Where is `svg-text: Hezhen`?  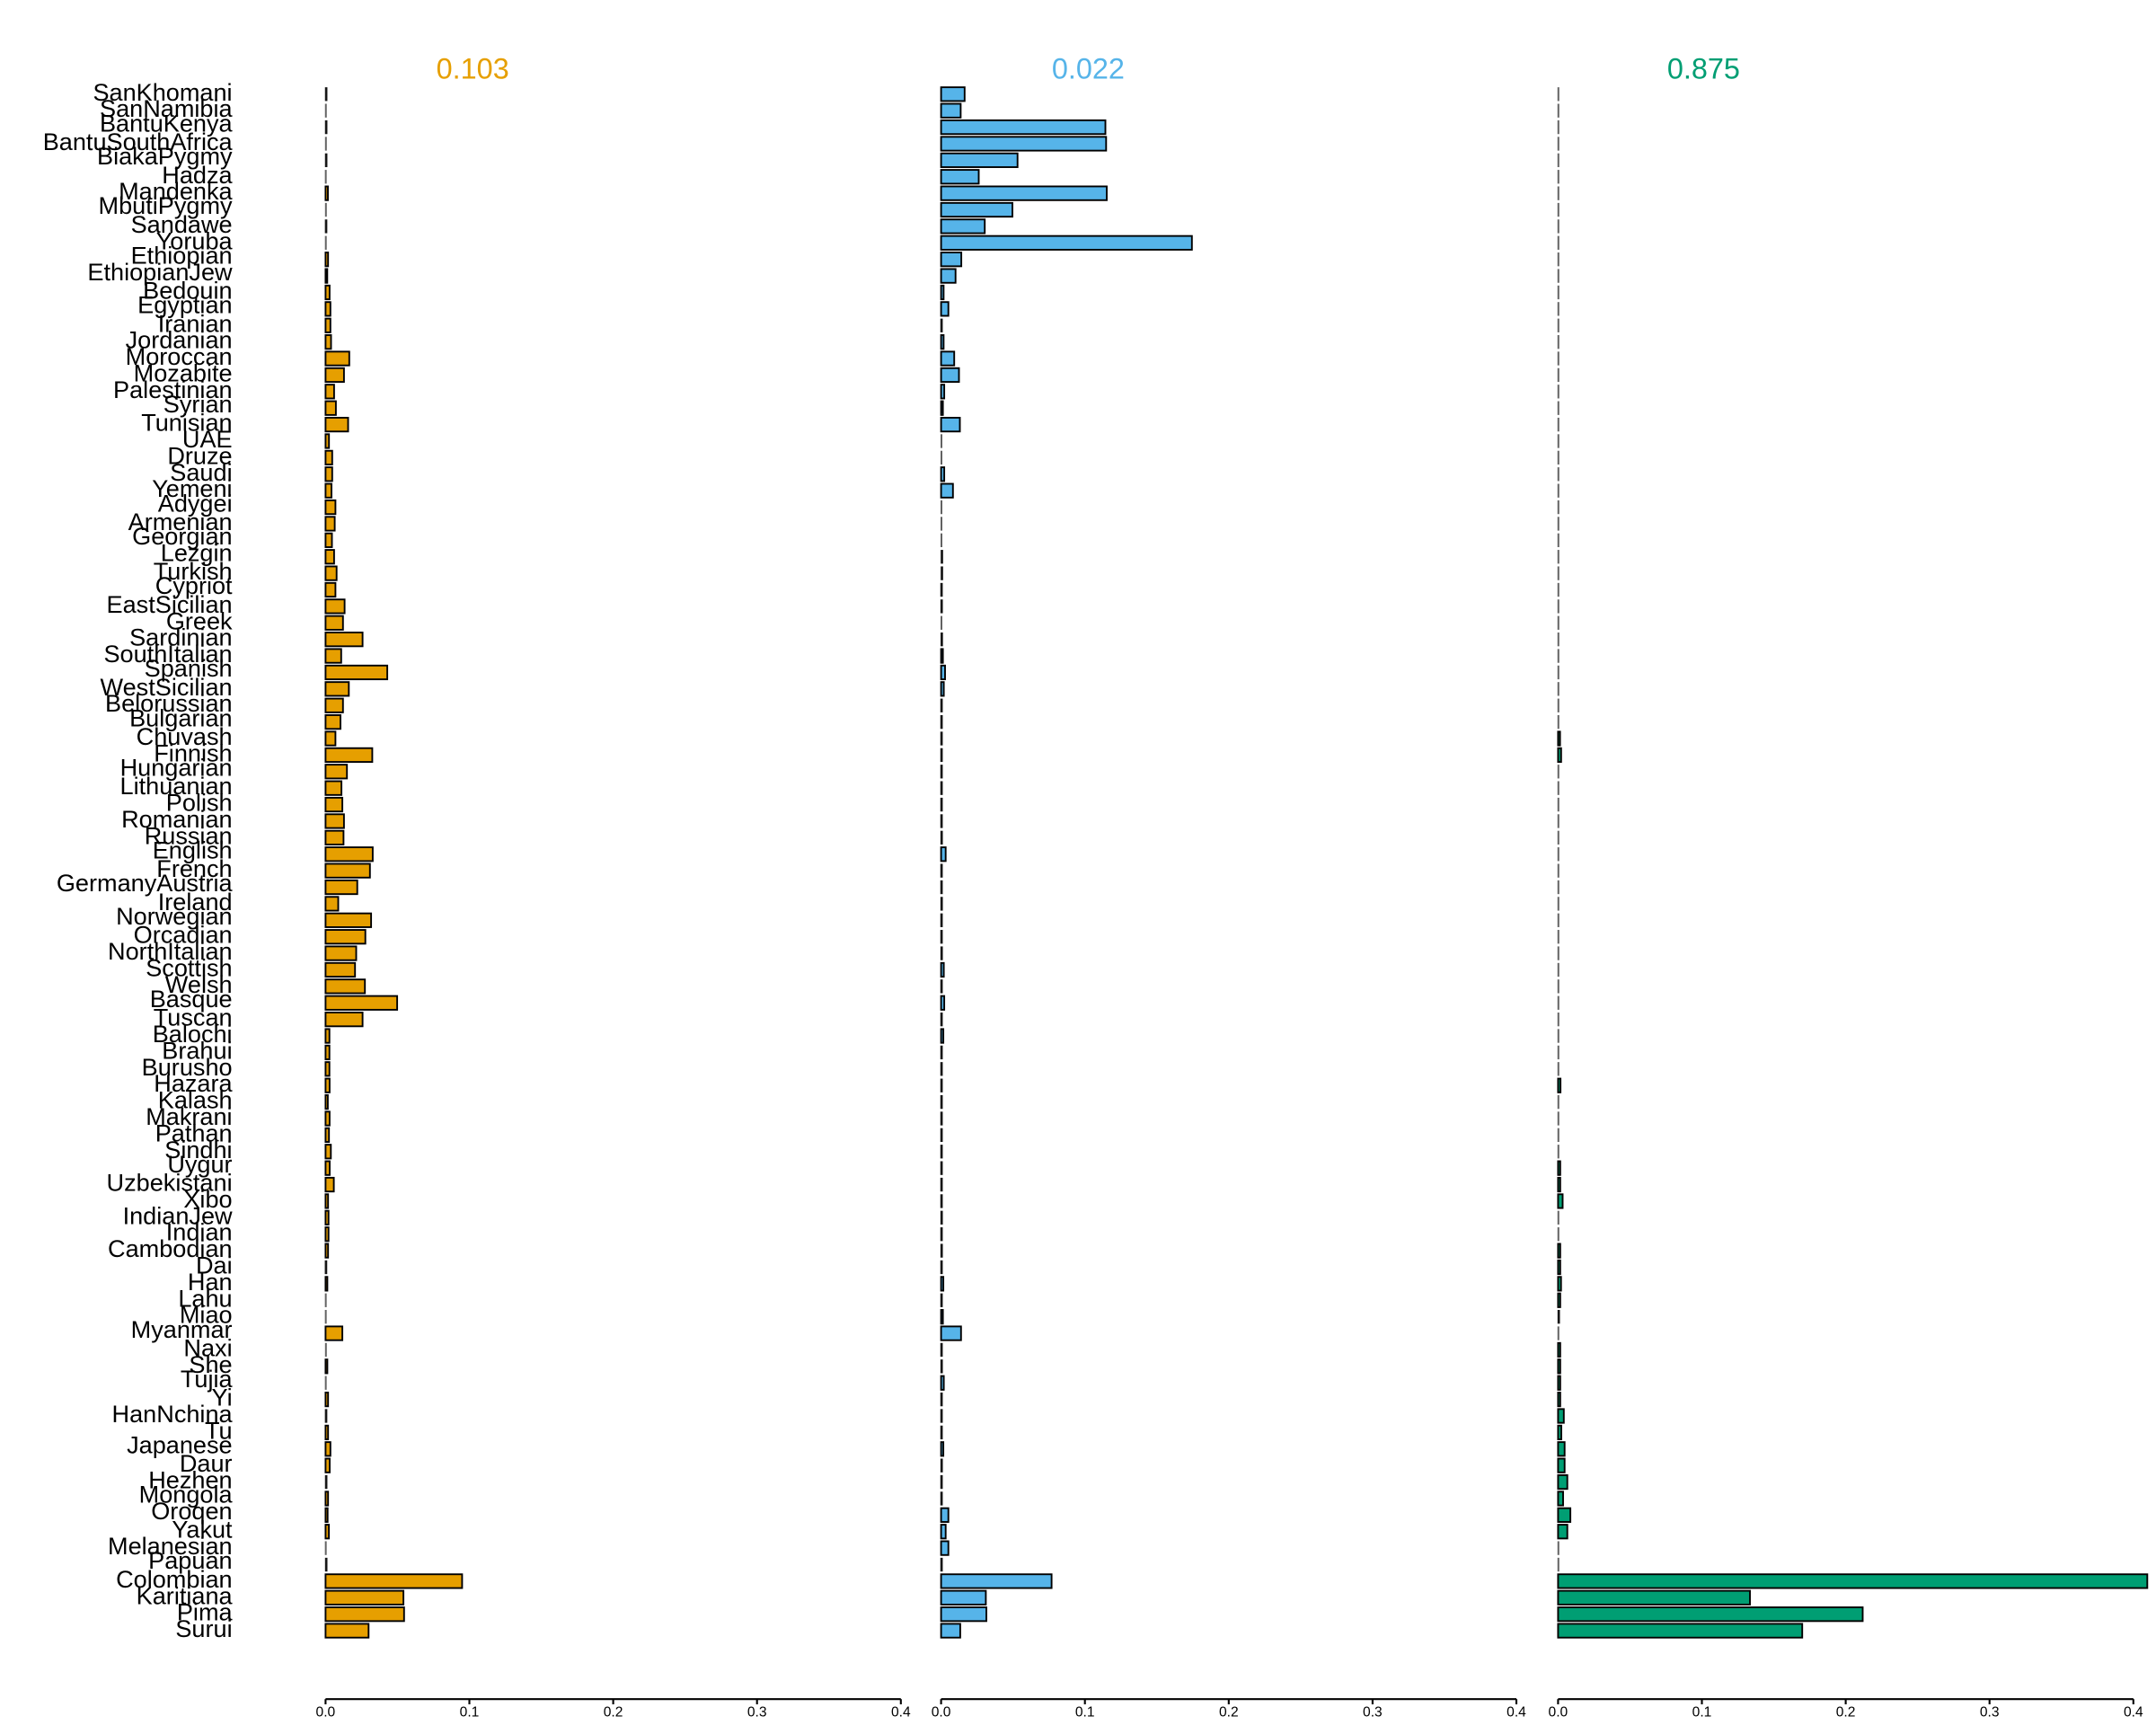
svg-text: Hezhen is located at coordinates (190, 1480).